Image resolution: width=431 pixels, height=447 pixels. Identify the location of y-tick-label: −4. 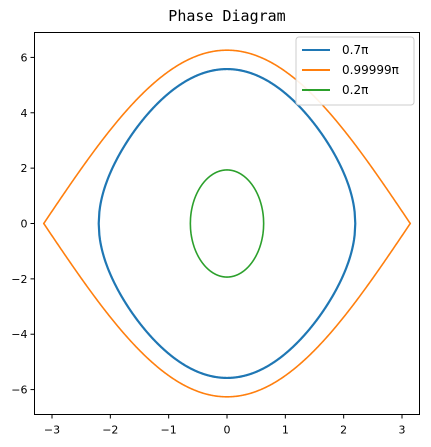
(19, 334).